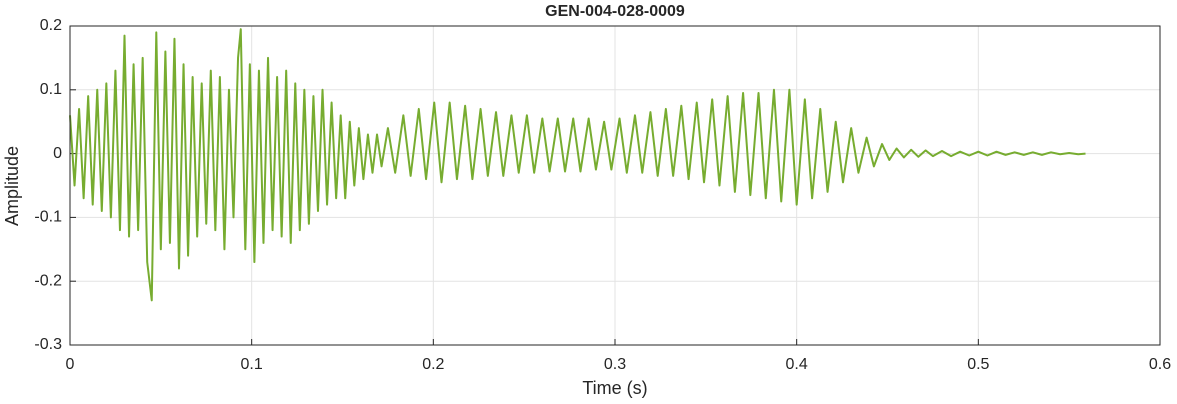 The image size is (1177, 404). I want to click on x-tick-label: 0.5, so click(978, 364).